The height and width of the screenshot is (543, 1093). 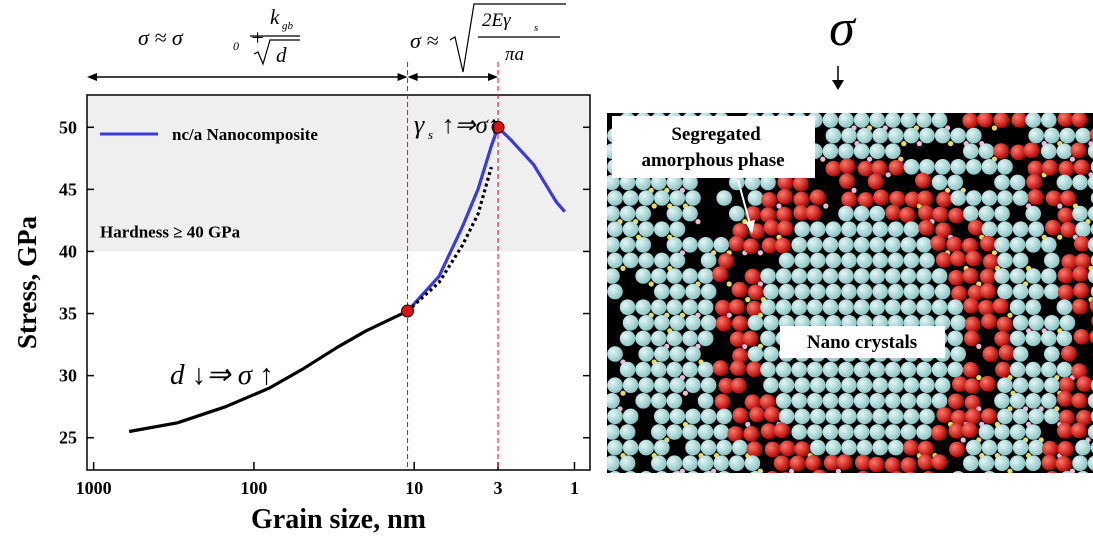 I want to click on arrowhead, so click(x=493, y=77).